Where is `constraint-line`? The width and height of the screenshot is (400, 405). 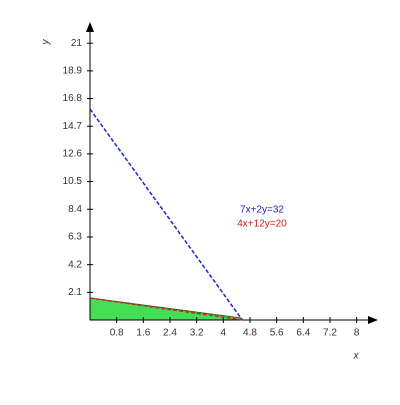 constraint-line is located at coordinates (166, 309).